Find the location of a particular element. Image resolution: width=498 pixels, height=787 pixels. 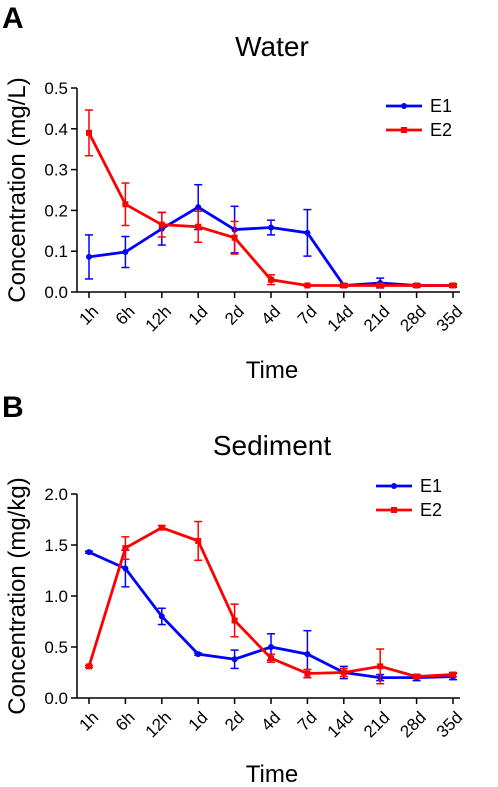

chart-title: Water is located at coordinates (272, 46).